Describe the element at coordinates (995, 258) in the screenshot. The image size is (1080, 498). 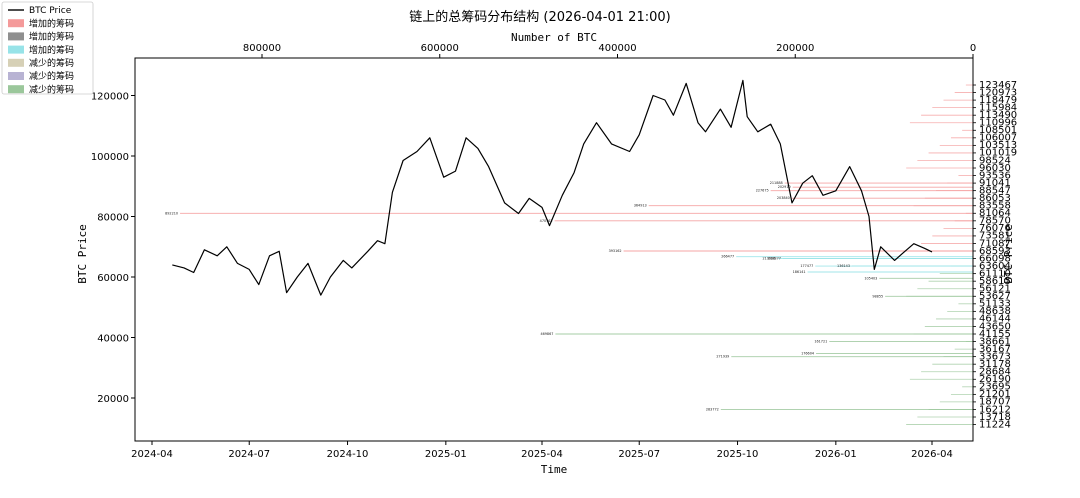
I see `right-tick-label: 66098` at that location.